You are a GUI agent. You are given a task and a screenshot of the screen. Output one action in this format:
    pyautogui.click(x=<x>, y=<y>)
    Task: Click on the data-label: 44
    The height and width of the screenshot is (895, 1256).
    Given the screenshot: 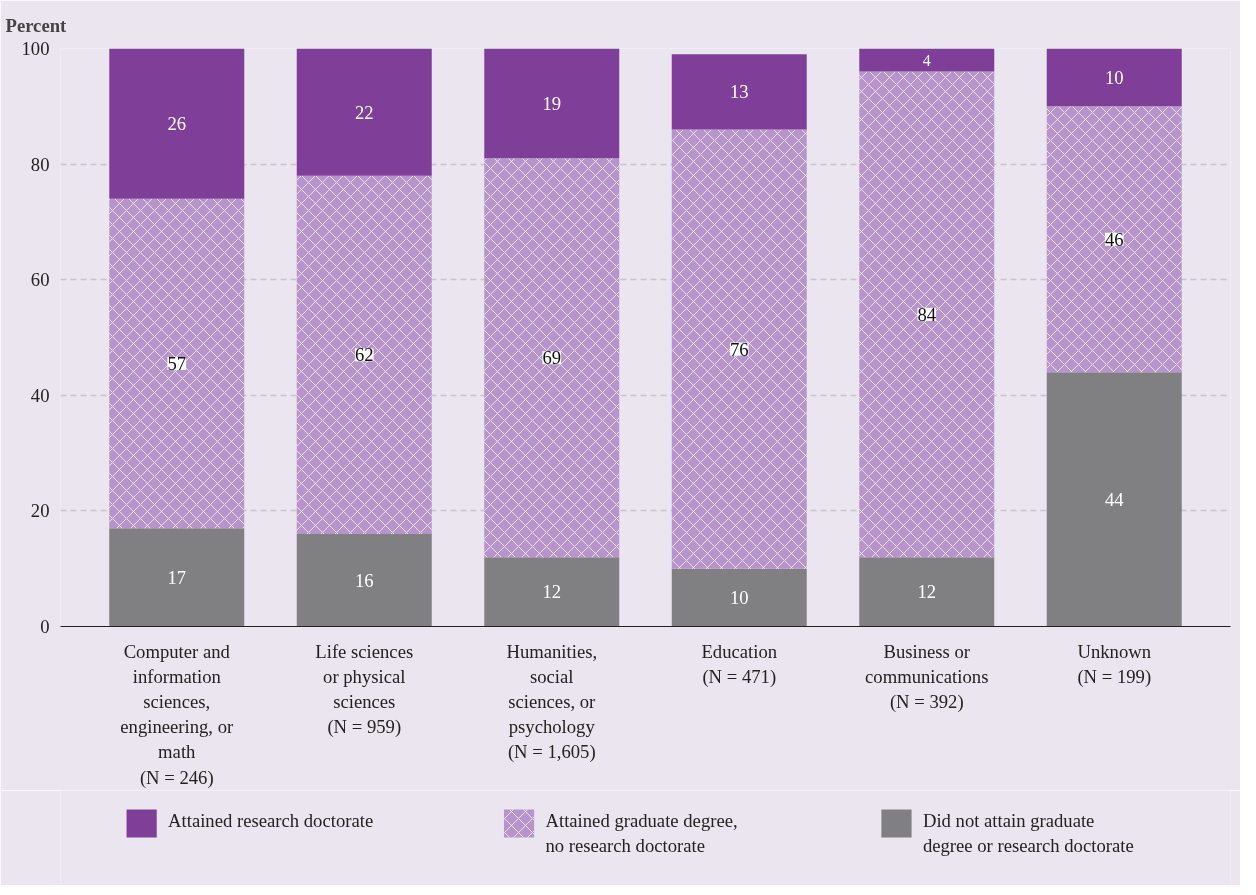 What is the action you would take?
    pyautogui.click(x=1114, y=499)
    